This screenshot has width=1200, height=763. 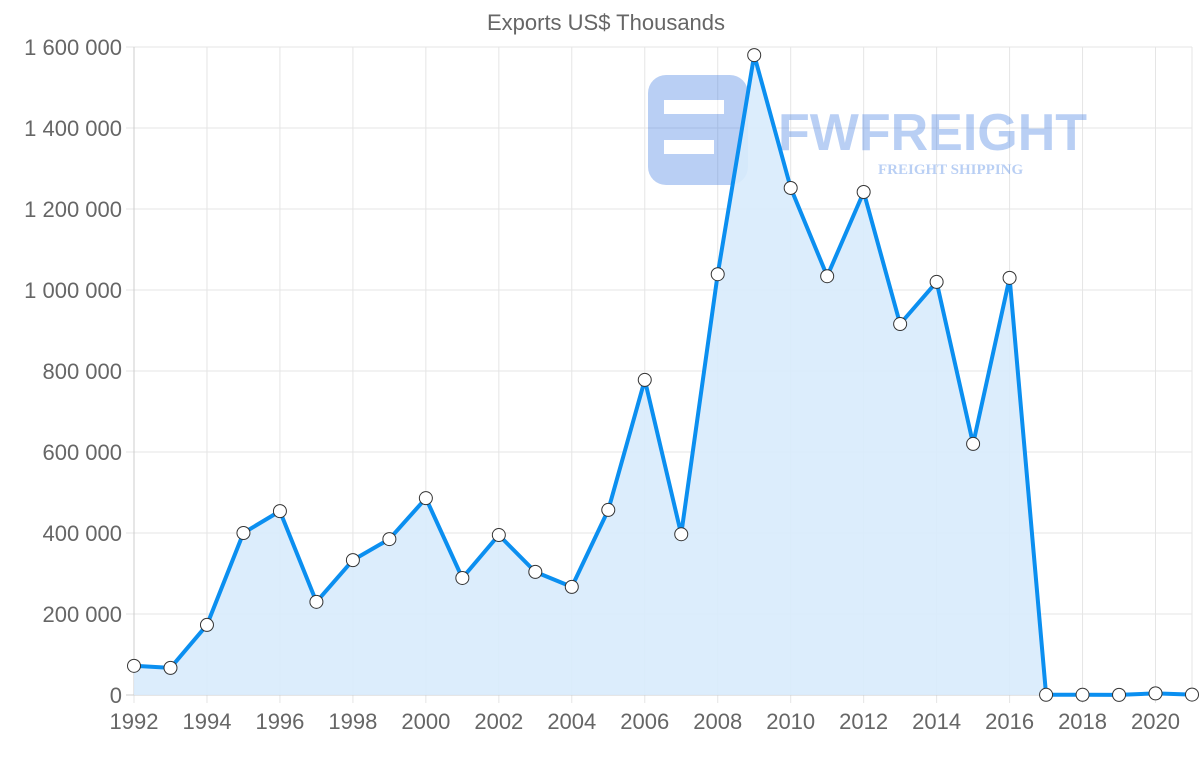 I want to click on y-tick-label: 1 400 000, so click(x=73, y=128).